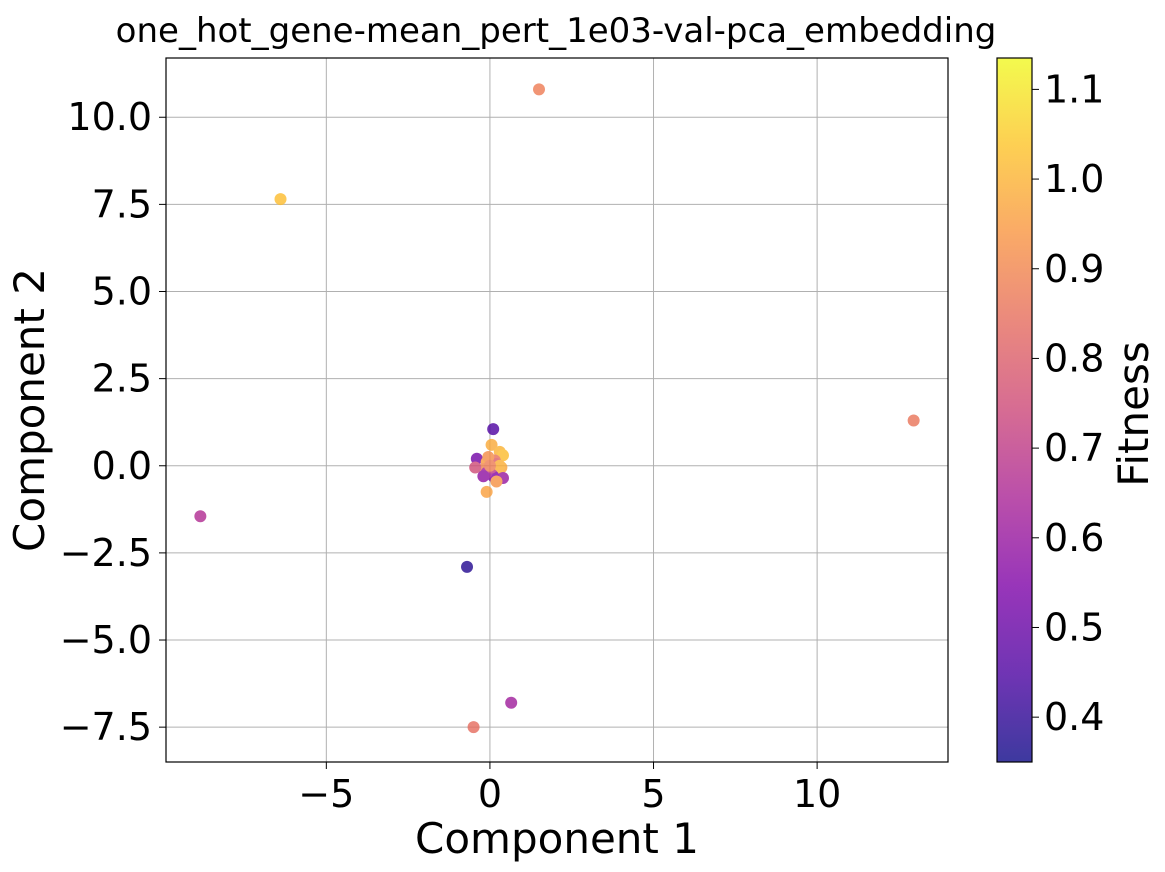 The height and width of the screenshot is (872, 1165). I want to click on colorbar-tick-label: 1.1, so click(1074, 89).